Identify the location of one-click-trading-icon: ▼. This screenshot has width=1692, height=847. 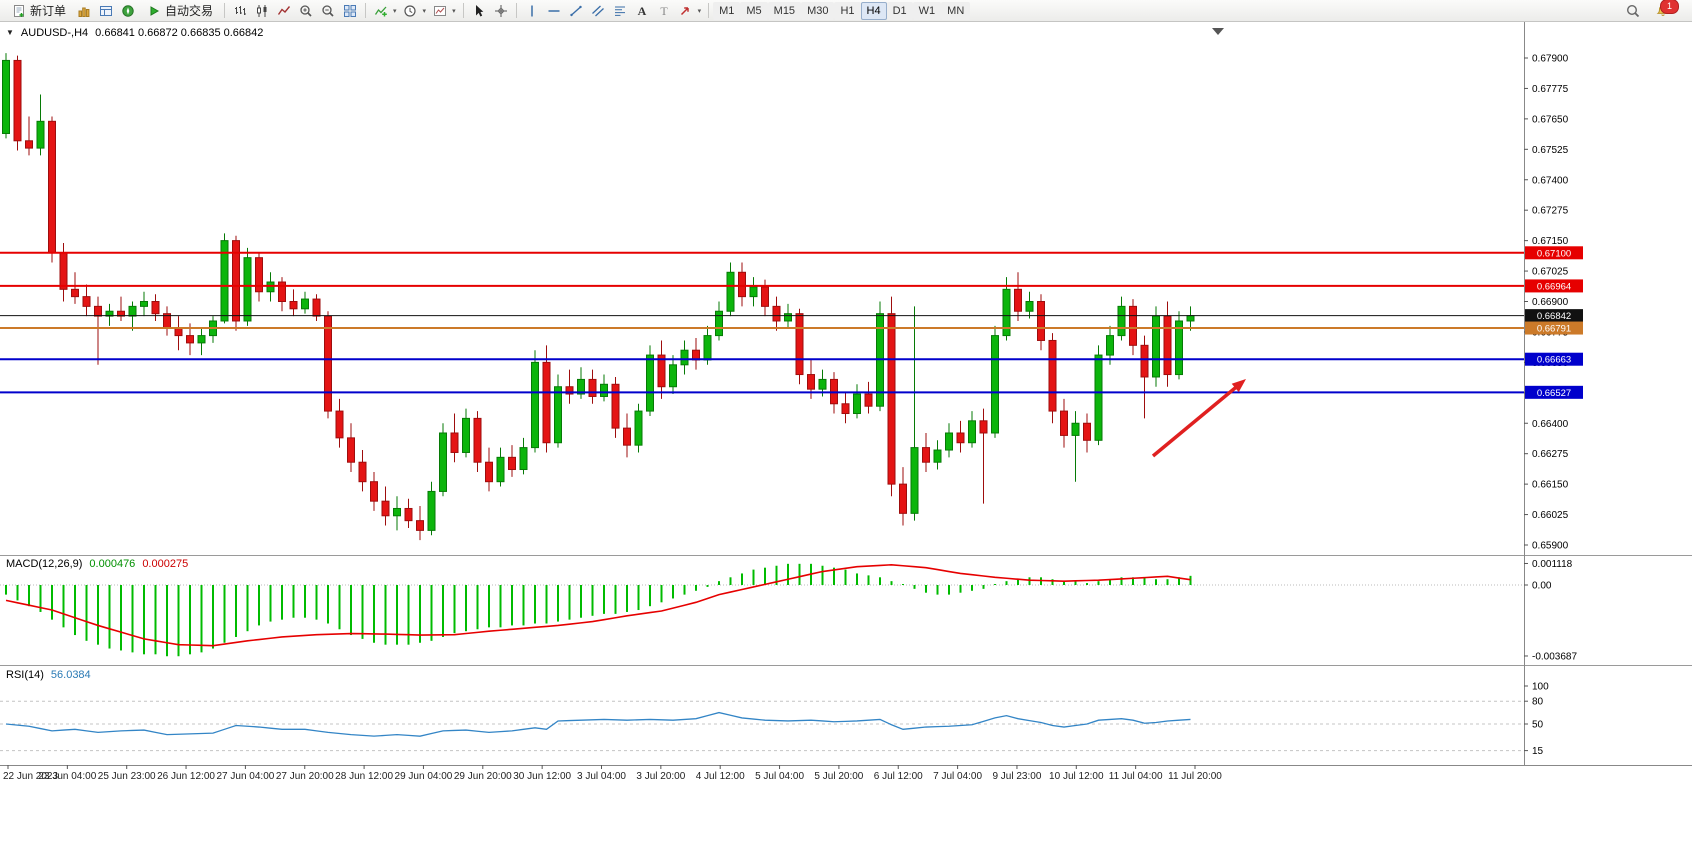
(10, 32).